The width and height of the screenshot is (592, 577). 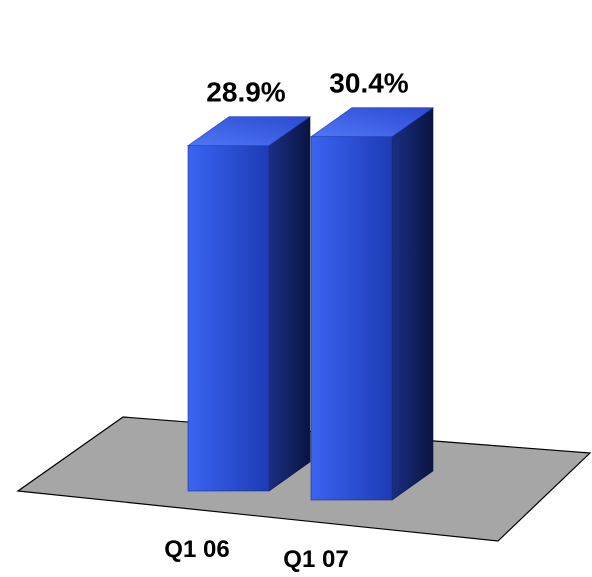 What do you see at coordinates (245, 92) in the screenshot?
I see `data-label-q1-06: 28.9%` at bounding box center [245, 92].